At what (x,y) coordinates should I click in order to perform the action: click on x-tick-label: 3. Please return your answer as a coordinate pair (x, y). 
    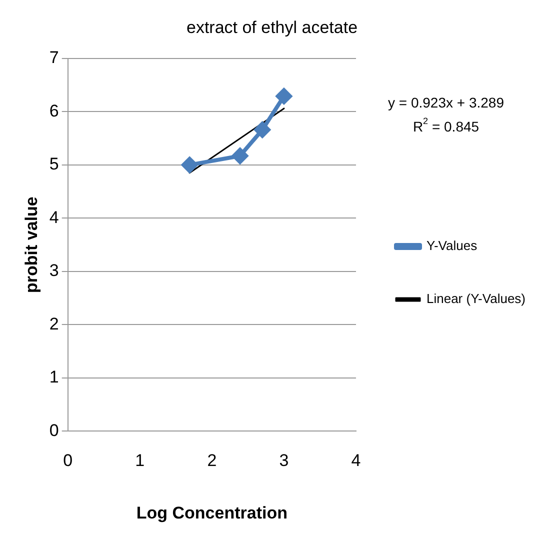
    Looking at the image, I should click on (284, 460).